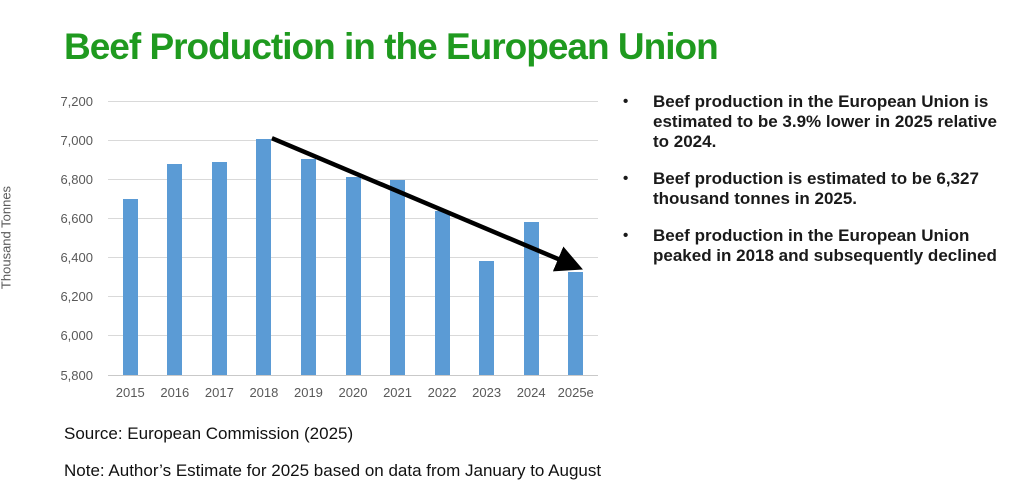 The width and height of the screenshot is (1024, 489). Describe the element at coordinates (442, 292) in the screenshot. I see `bar-2022` at that location.